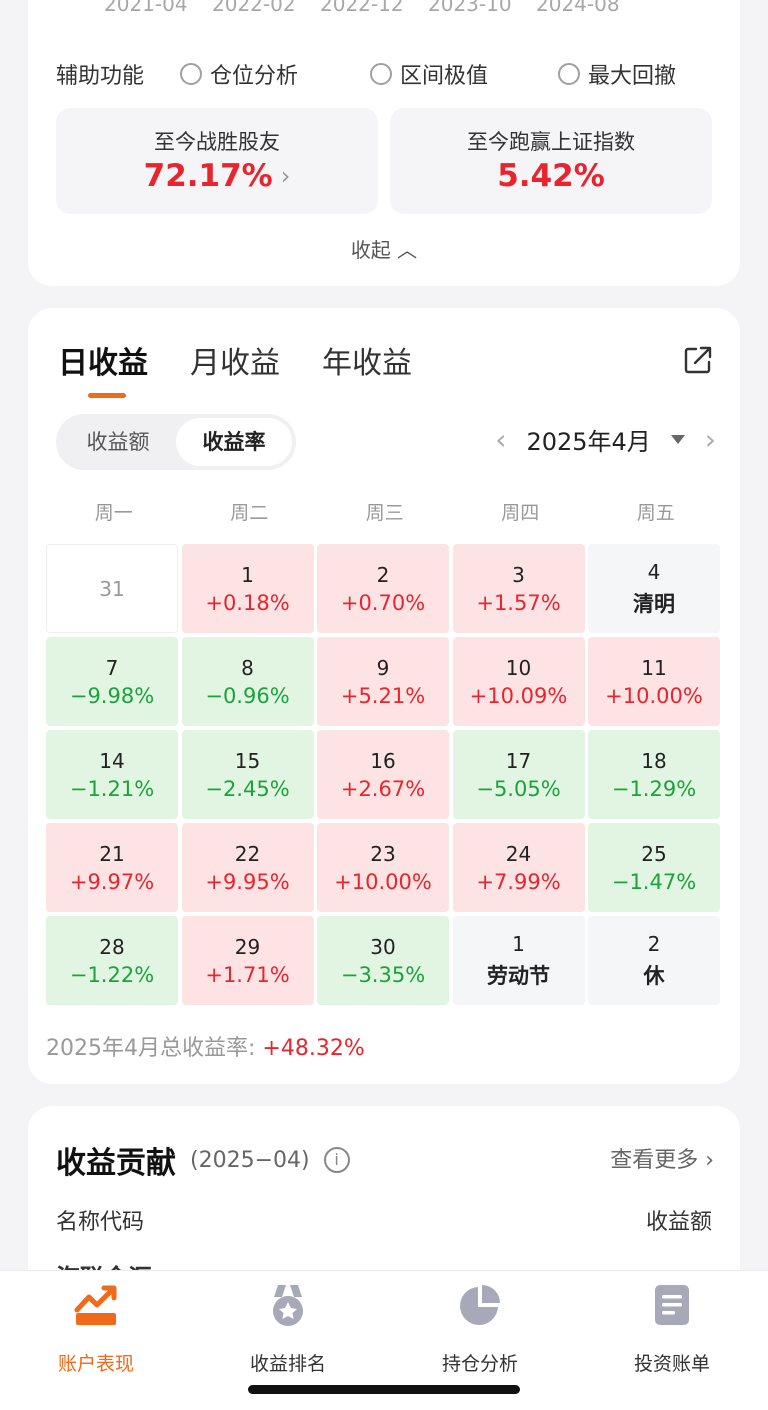 This screenshot has height=1410, width=768. I want to click on option-position-analysis: 仓位分析, so click(275, 74).